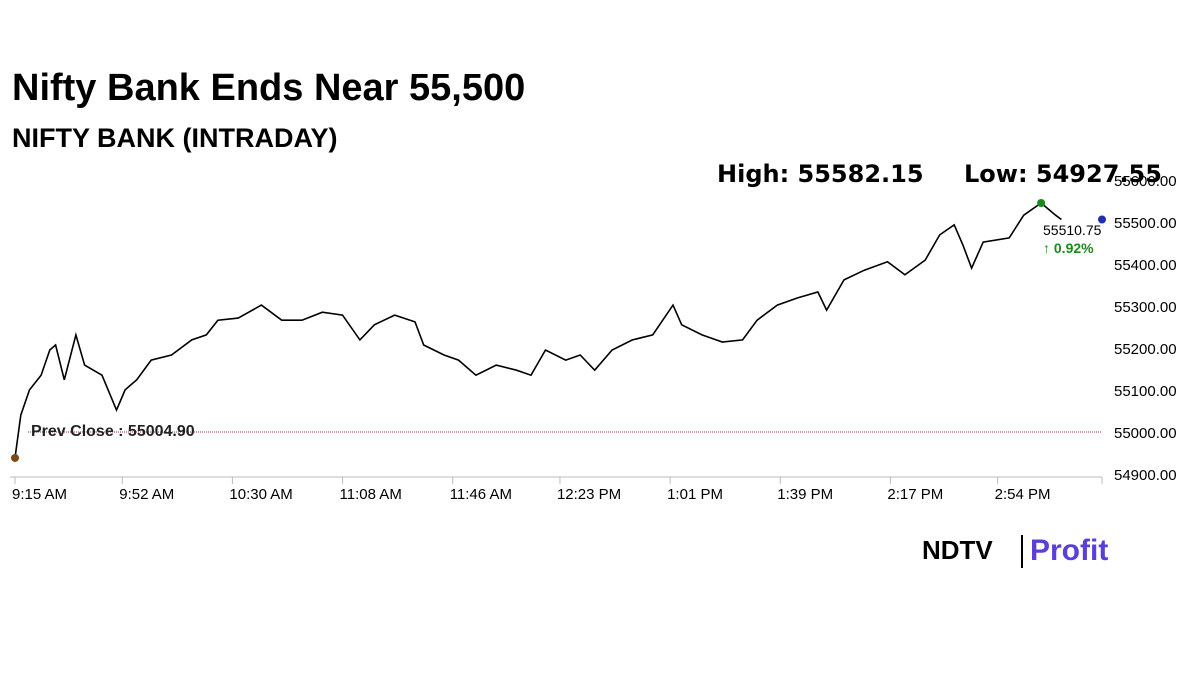 The width and height of the screenshot is (1200, 675). Describe the element at coordinates (957, 550) in the screenshot. I see `brand-ndtv: NDTV` at that location.